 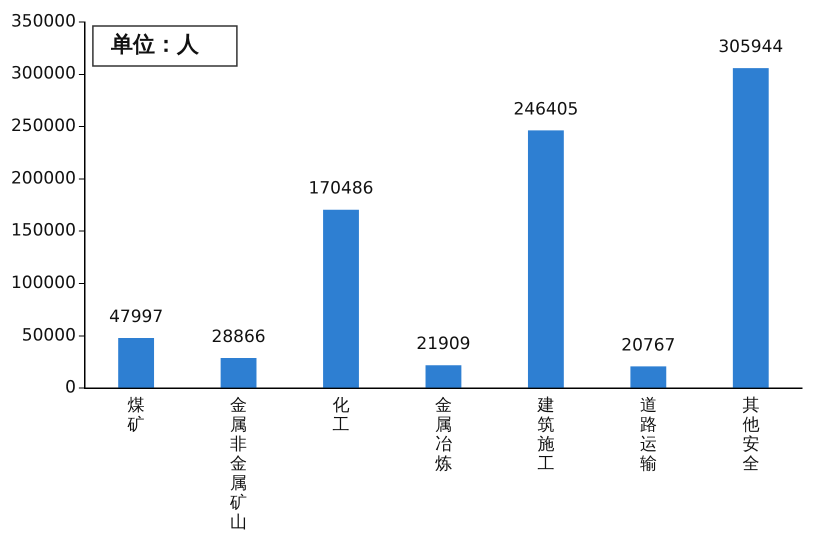 What do you see at coordinates (648, 345) in the screenshot?
I see `data-label: 20767` at bounding box center [648, 345].